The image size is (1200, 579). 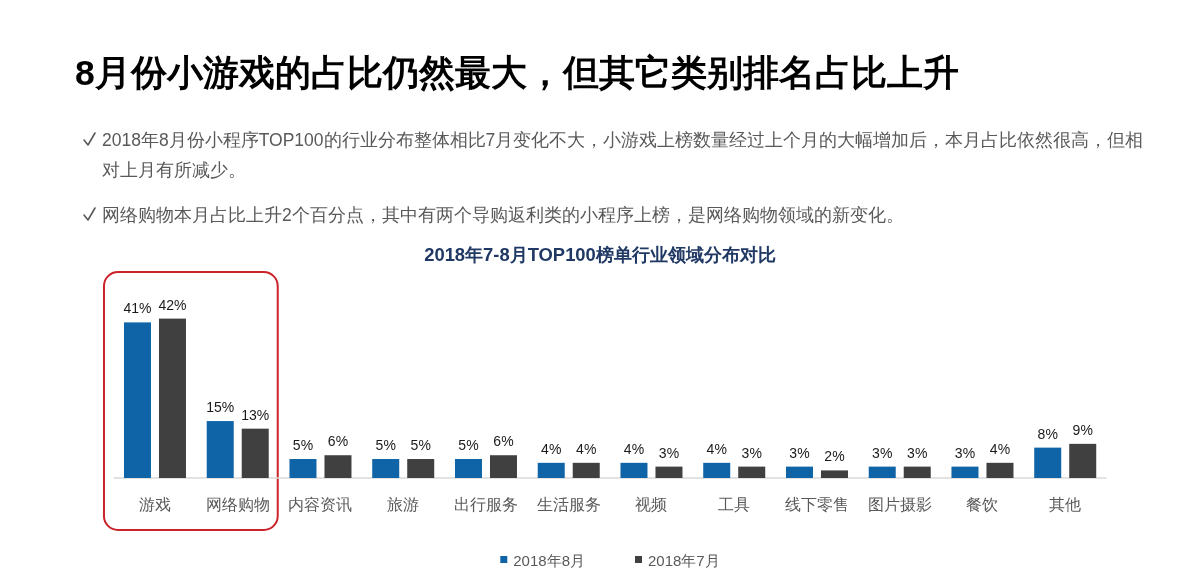 What do you see at coordinates (485, 504) in the screenshot?
I see `x-tick-label: 出行服务` at bounding box center [485, 504].